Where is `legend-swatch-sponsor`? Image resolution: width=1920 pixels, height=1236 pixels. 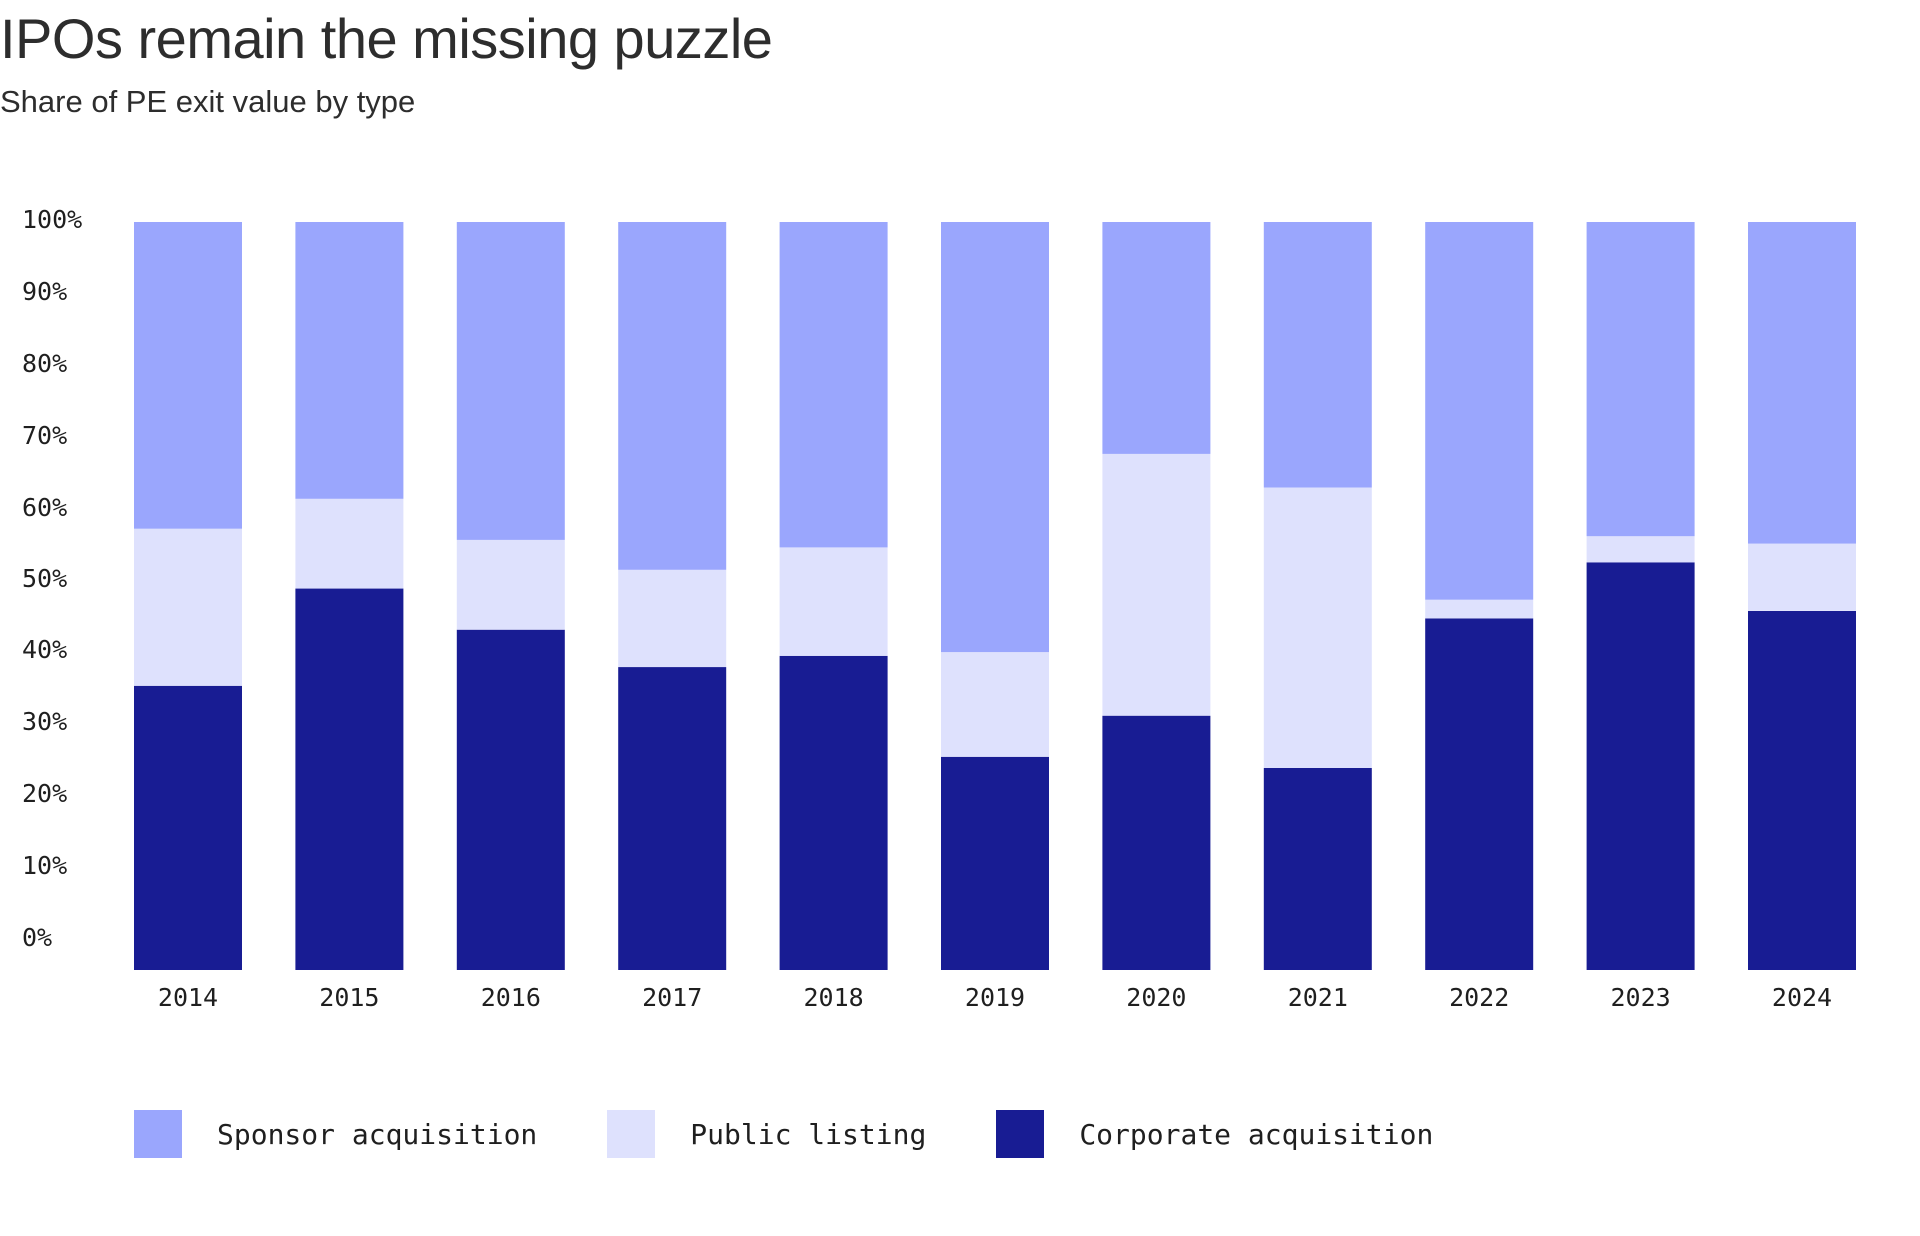 legend-swatch-sponsor is located at coordinates (158, 1134).